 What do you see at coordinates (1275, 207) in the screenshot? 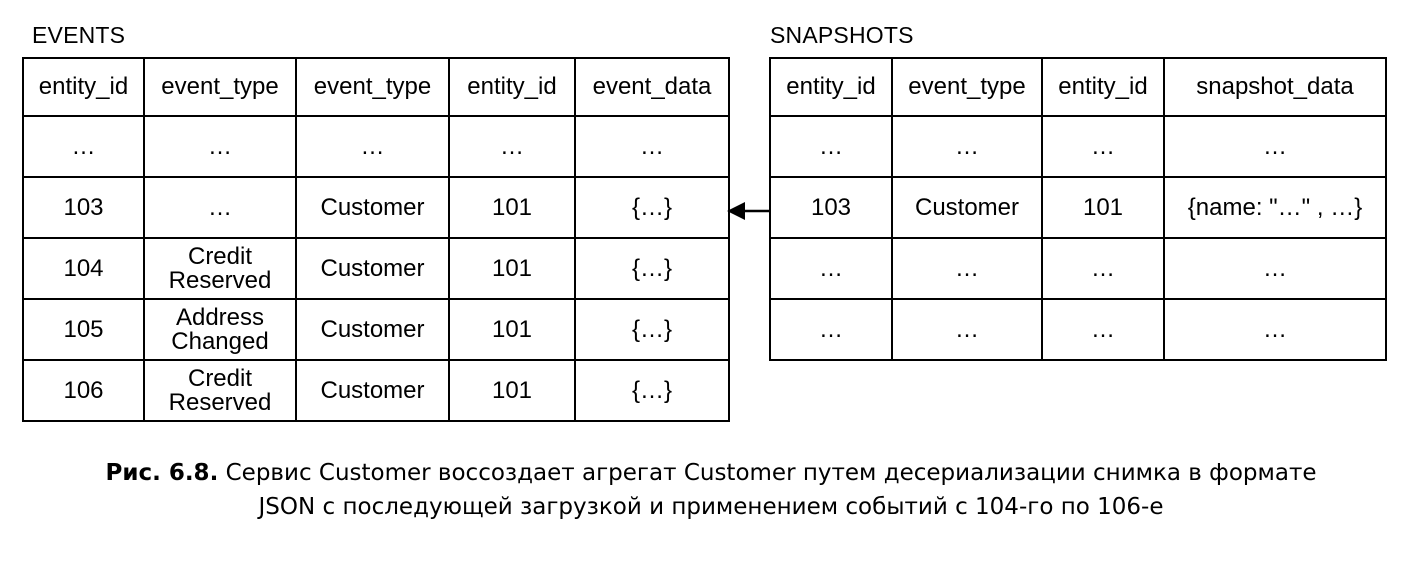
I see `table-cell: {name: "…" , …}` at bounding box center [1275, 207].